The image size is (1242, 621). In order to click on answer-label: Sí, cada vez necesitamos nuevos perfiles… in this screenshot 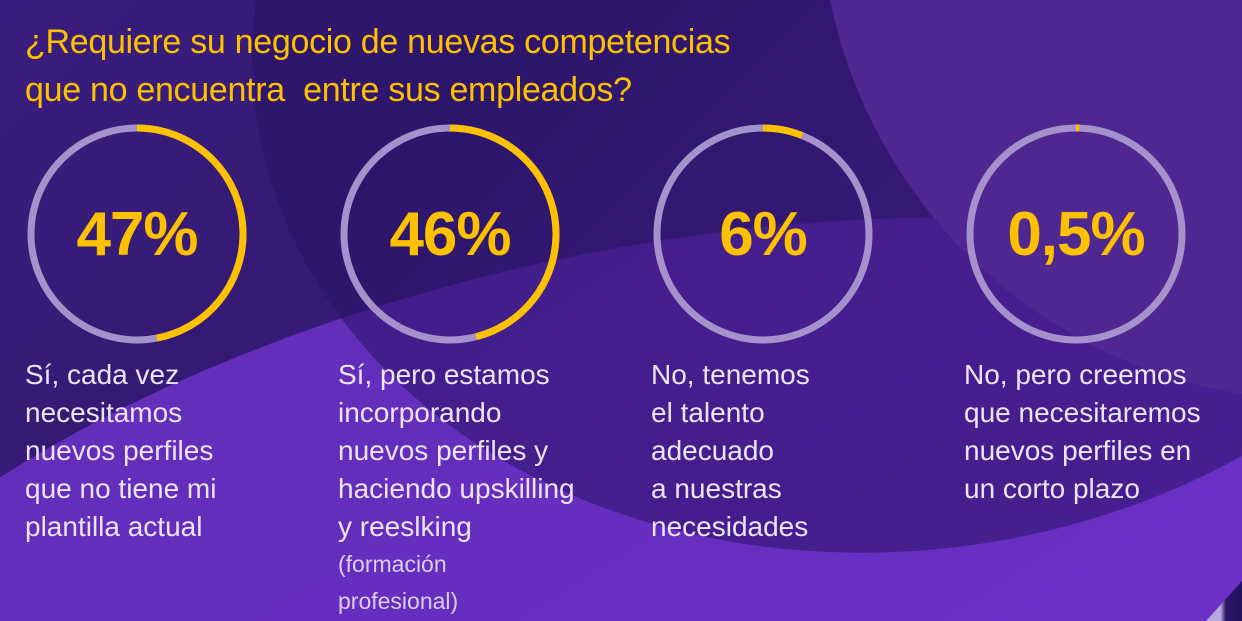, I will do `click(121, 450)`.